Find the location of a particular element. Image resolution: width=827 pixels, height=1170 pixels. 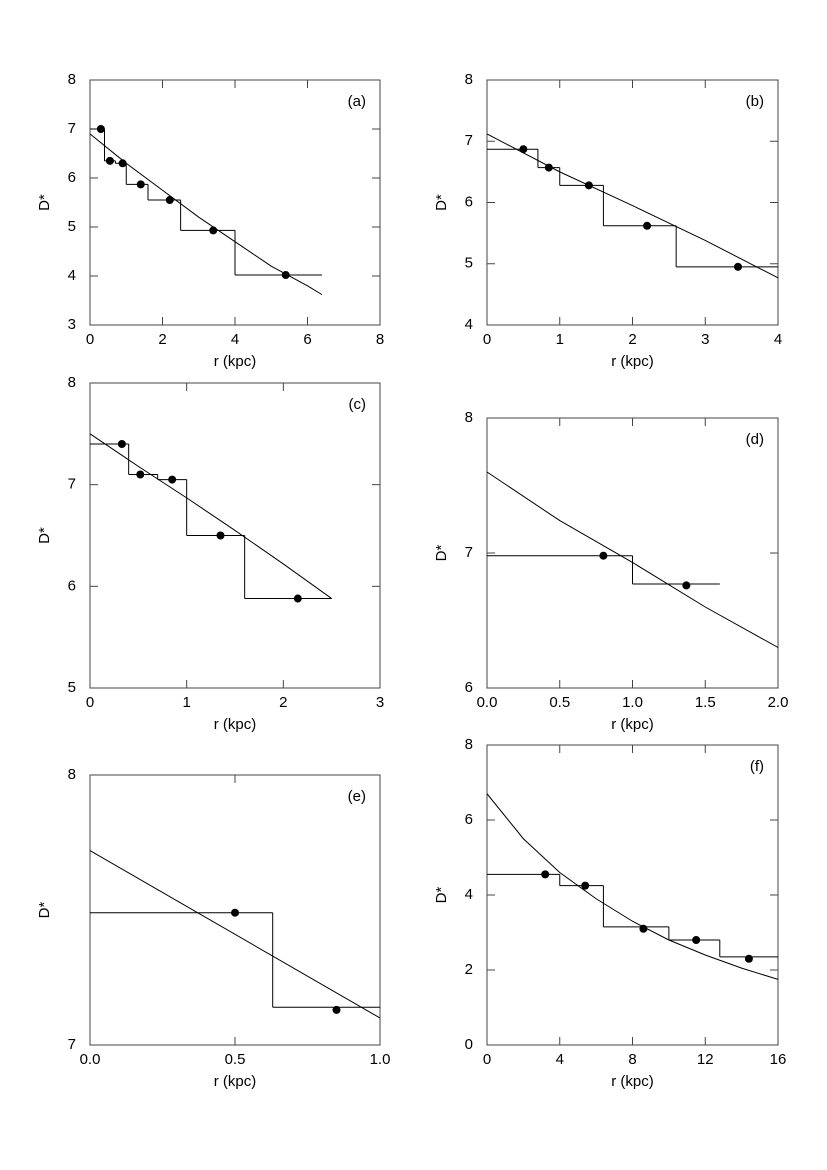

x-tick-label: 1.5 is located at coordinates (705, 702).